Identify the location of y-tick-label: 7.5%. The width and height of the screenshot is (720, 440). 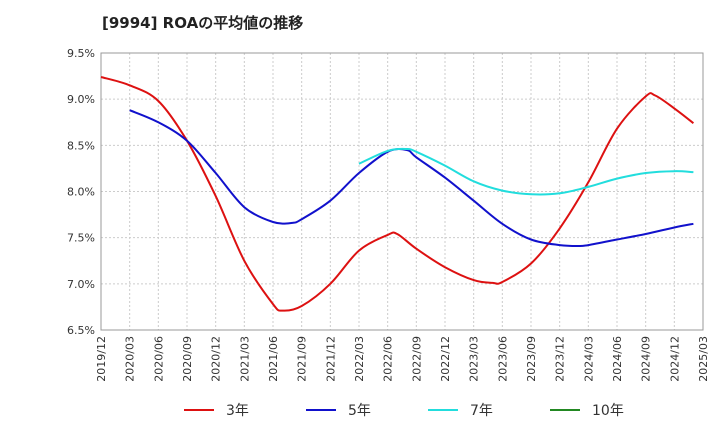
(81, 238).